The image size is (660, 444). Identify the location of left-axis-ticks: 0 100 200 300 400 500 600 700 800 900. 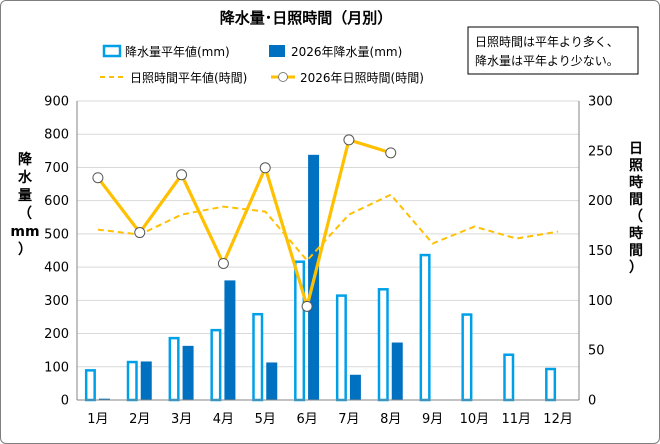
(56, 252).